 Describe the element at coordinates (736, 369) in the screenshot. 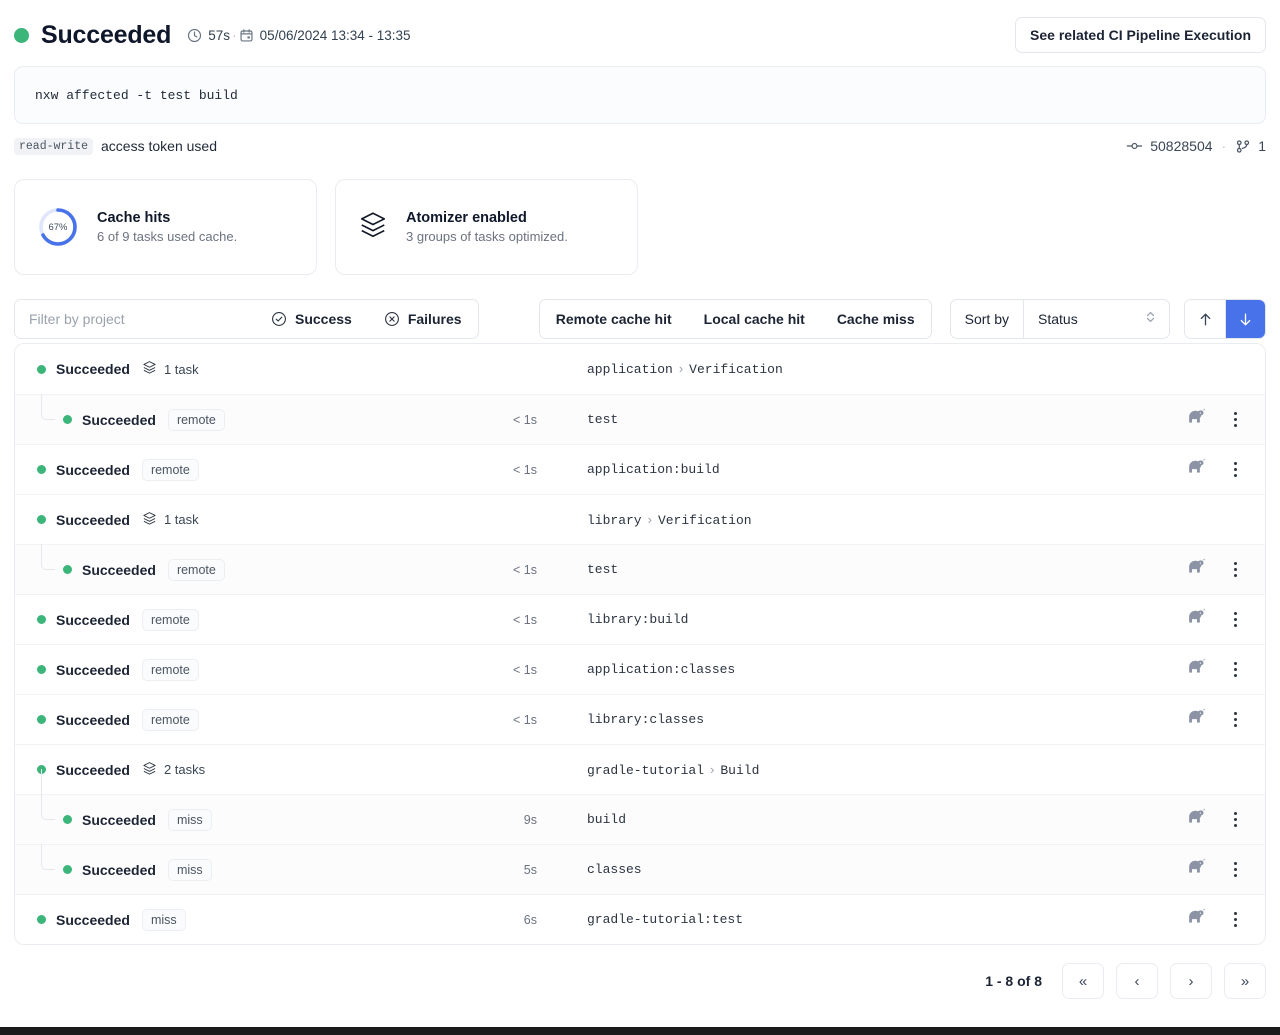

I see `breadcrumb-target: Verification` at that location.